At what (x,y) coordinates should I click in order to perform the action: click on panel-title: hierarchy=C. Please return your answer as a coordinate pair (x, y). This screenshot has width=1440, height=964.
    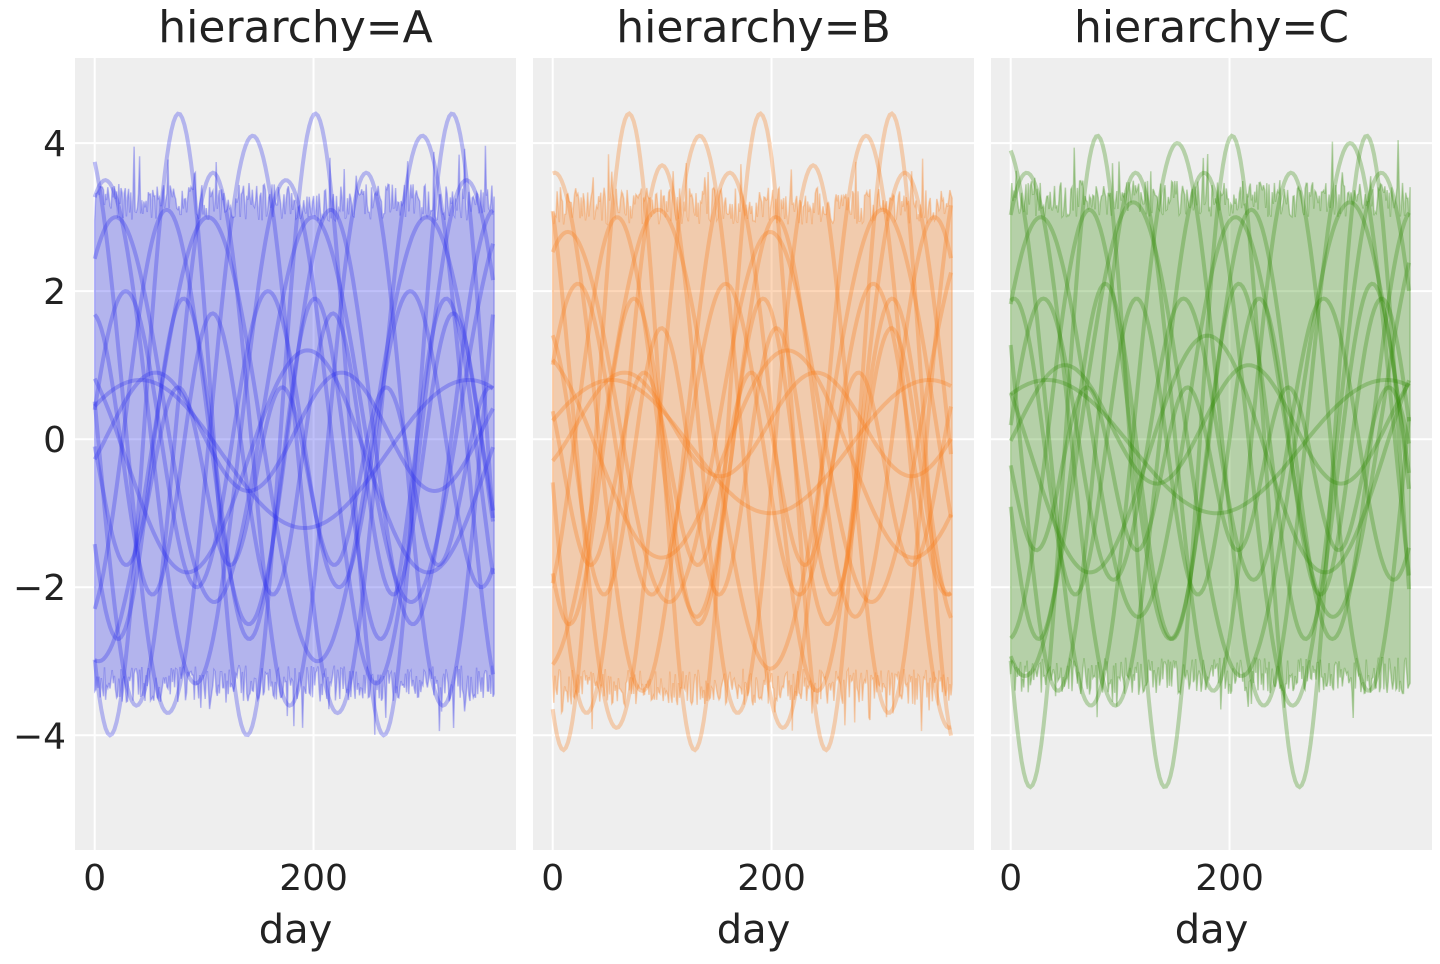
    Looking at the image, I should click on (1211, 27).